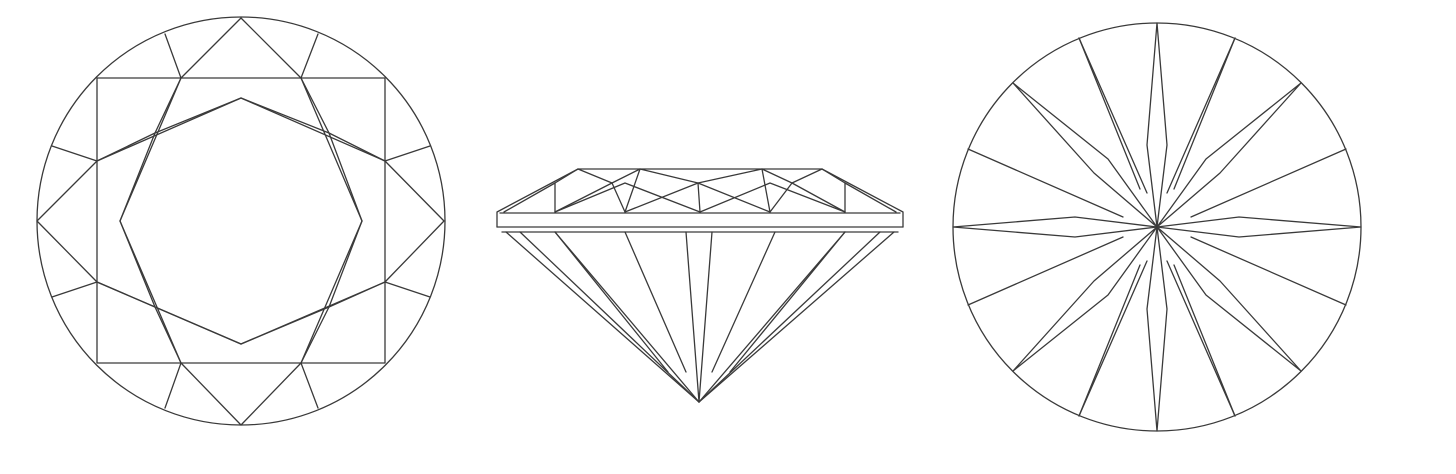 The height and width of the screenshot is (474, 1456). I want to click on crown-star-facets-right, so click(386, 220).